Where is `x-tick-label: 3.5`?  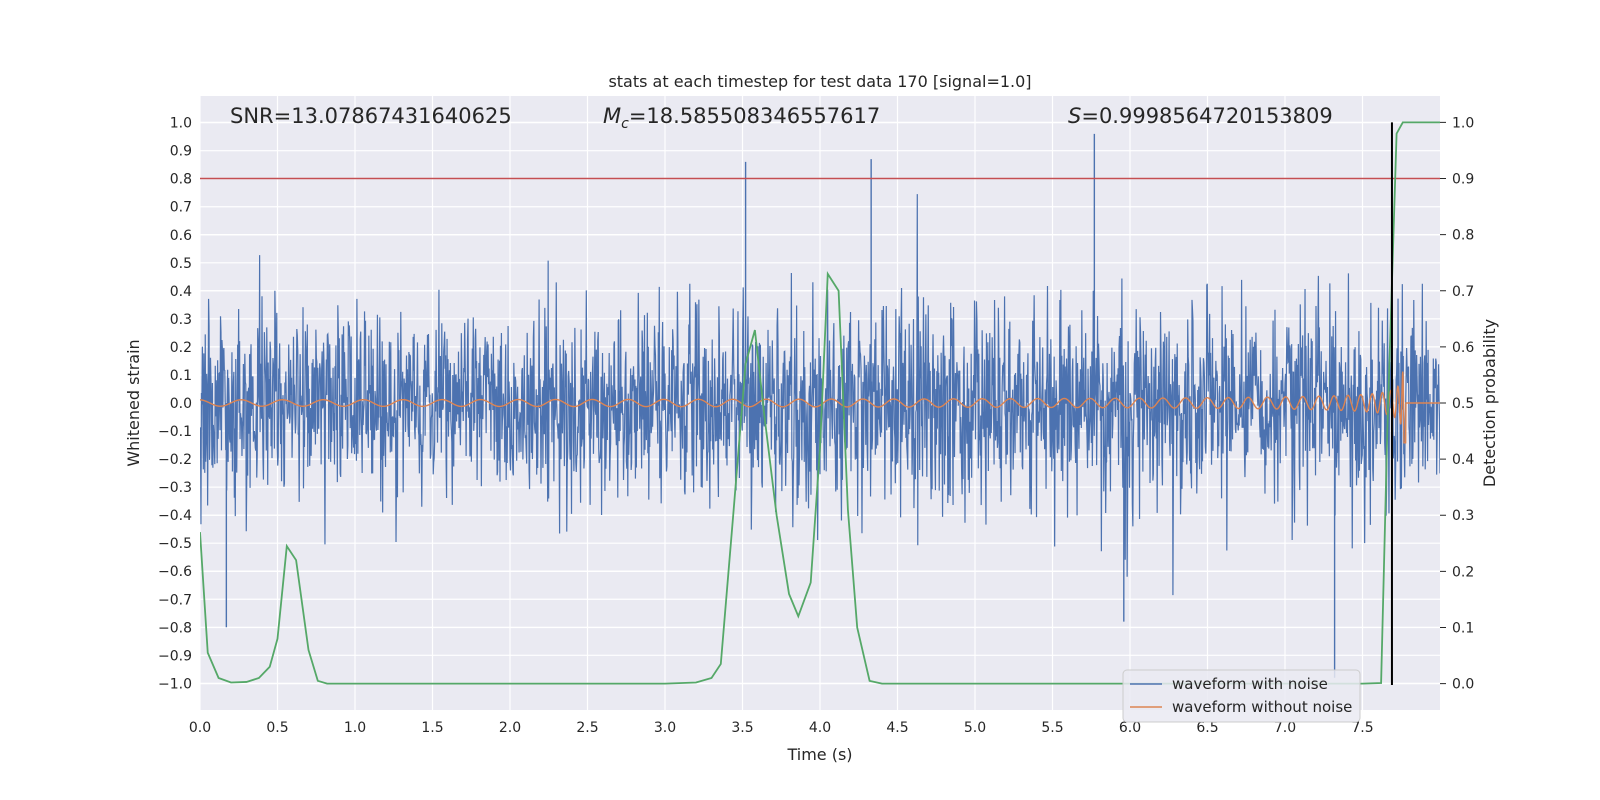
x-tick-label: 3.5 is located at coordinates (742, 728).